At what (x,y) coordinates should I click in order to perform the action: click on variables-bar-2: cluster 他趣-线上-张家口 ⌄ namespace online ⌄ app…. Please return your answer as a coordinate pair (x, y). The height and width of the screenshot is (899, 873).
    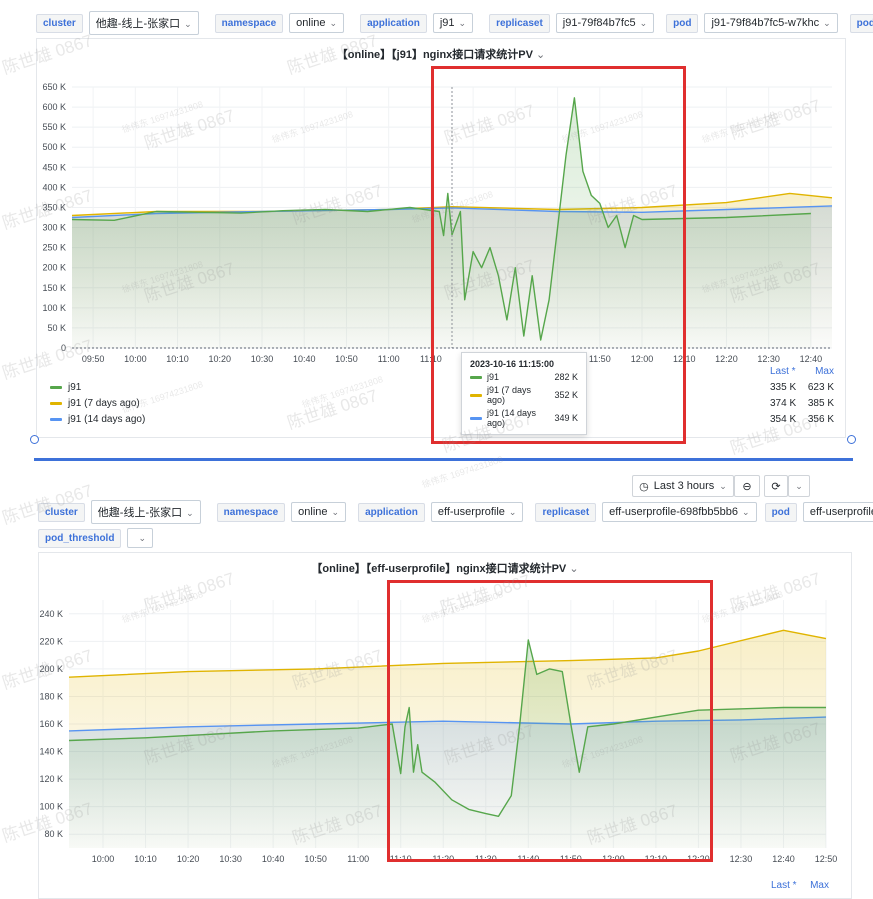
    Looking at the image, I should click on (455, 512).